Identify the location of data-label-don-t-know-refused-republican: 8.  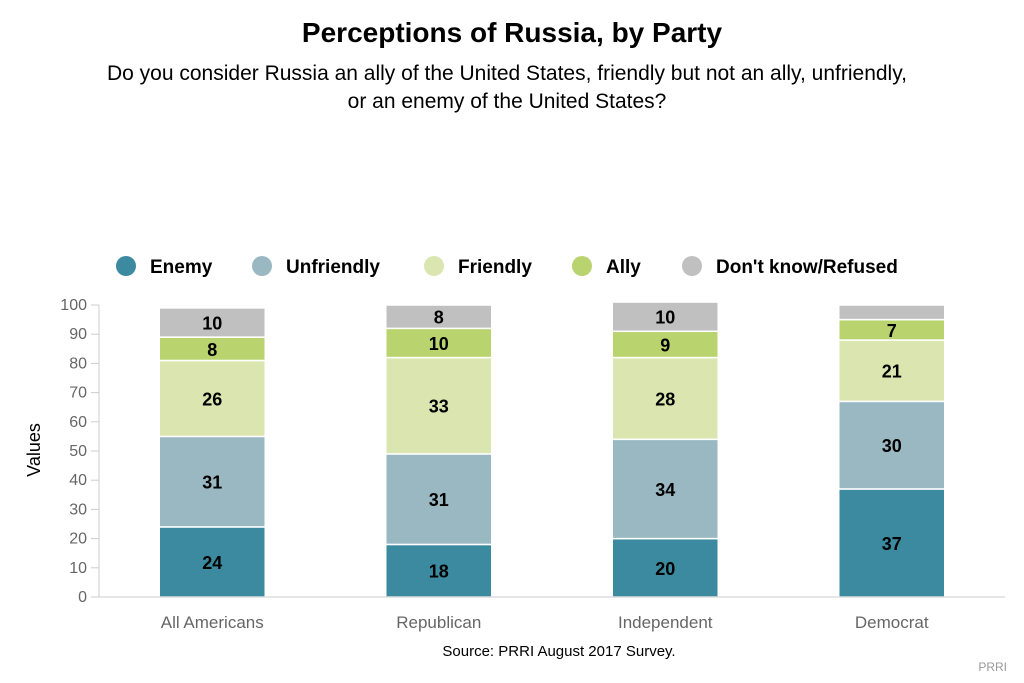
(439, 318).